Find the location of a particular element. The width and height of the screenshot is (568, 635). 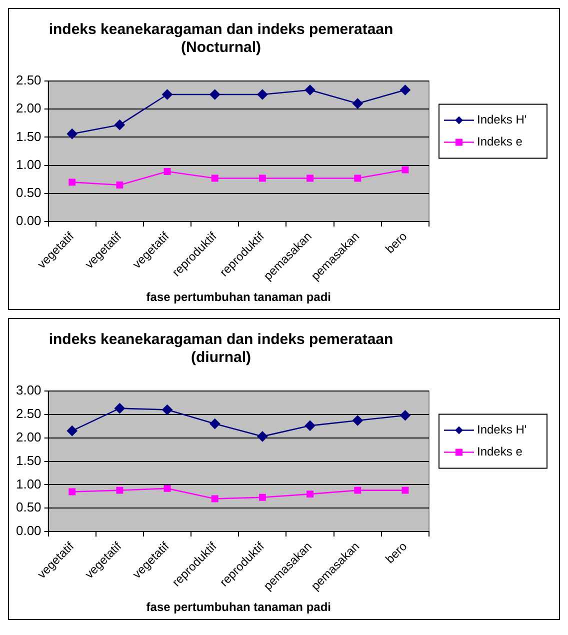

text: (Nocturnal) is located at coordinates (221, 47).